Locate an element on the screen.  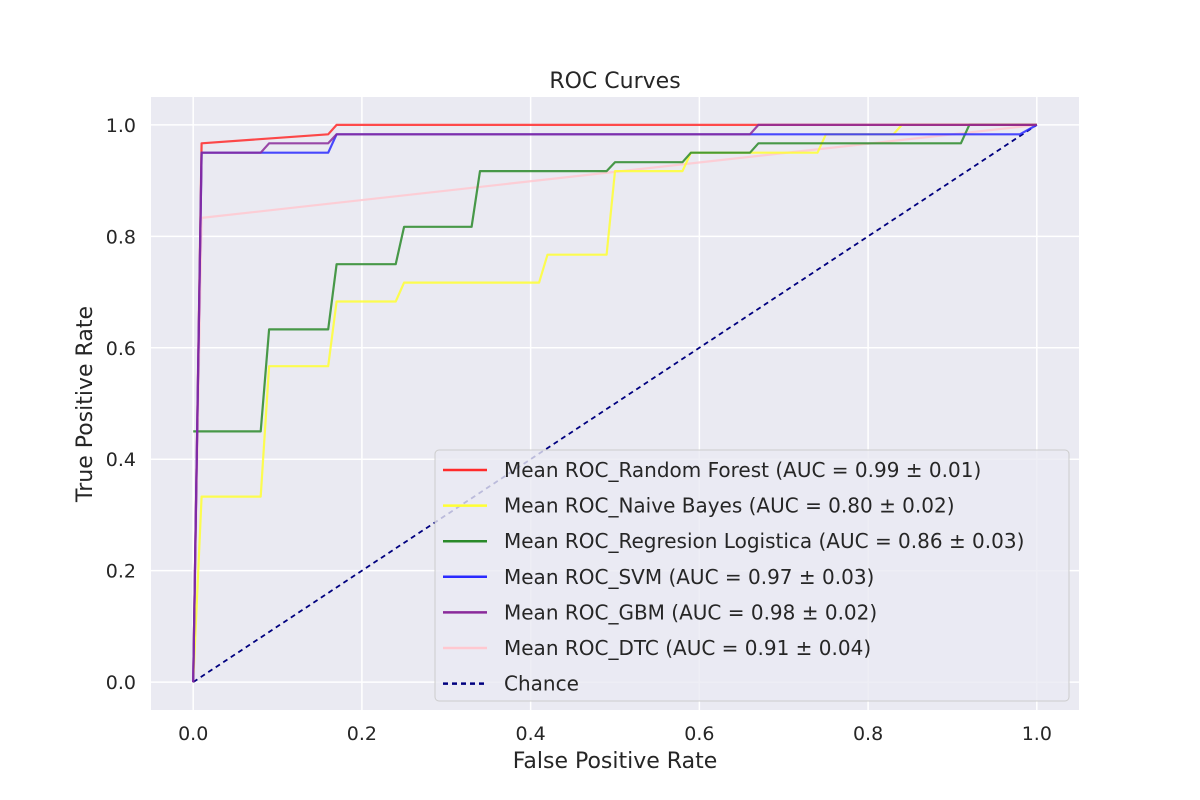
legend-label: Chance is located at coordinates (541, 684).